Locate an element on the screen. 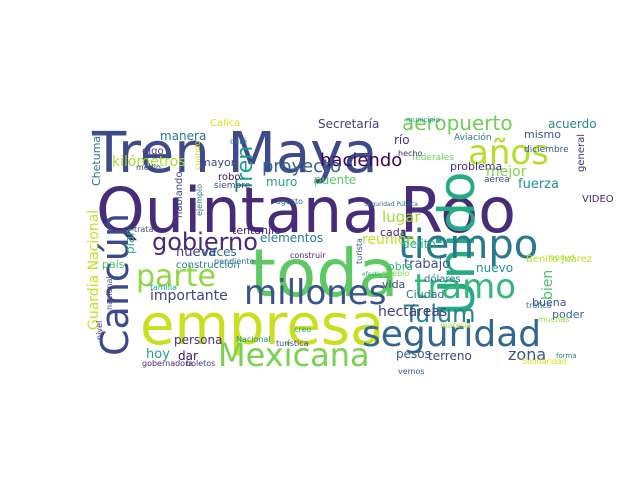 Image resolution: width=640 pixels, height=480 pixels. cloud-word: digo is located at coordinates (153, 151).